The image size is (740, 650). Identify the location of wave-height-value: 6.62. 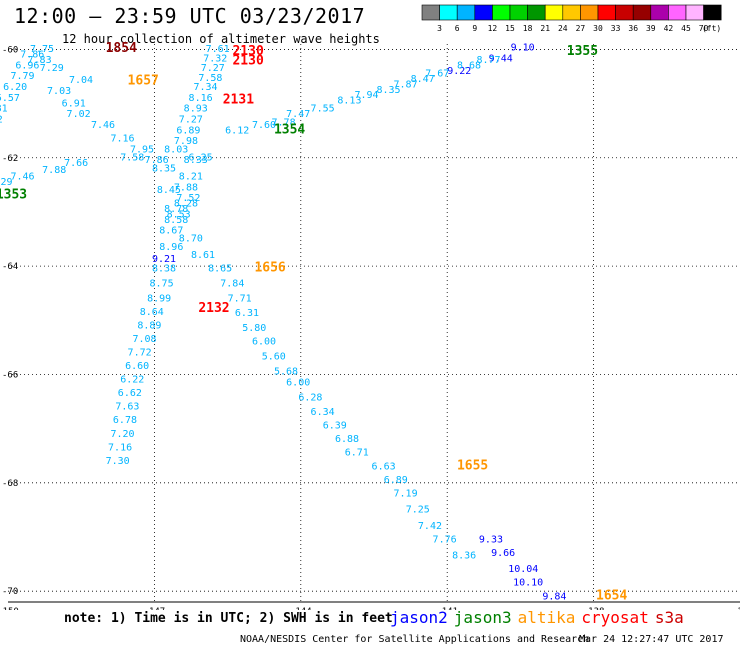
(130, 393).